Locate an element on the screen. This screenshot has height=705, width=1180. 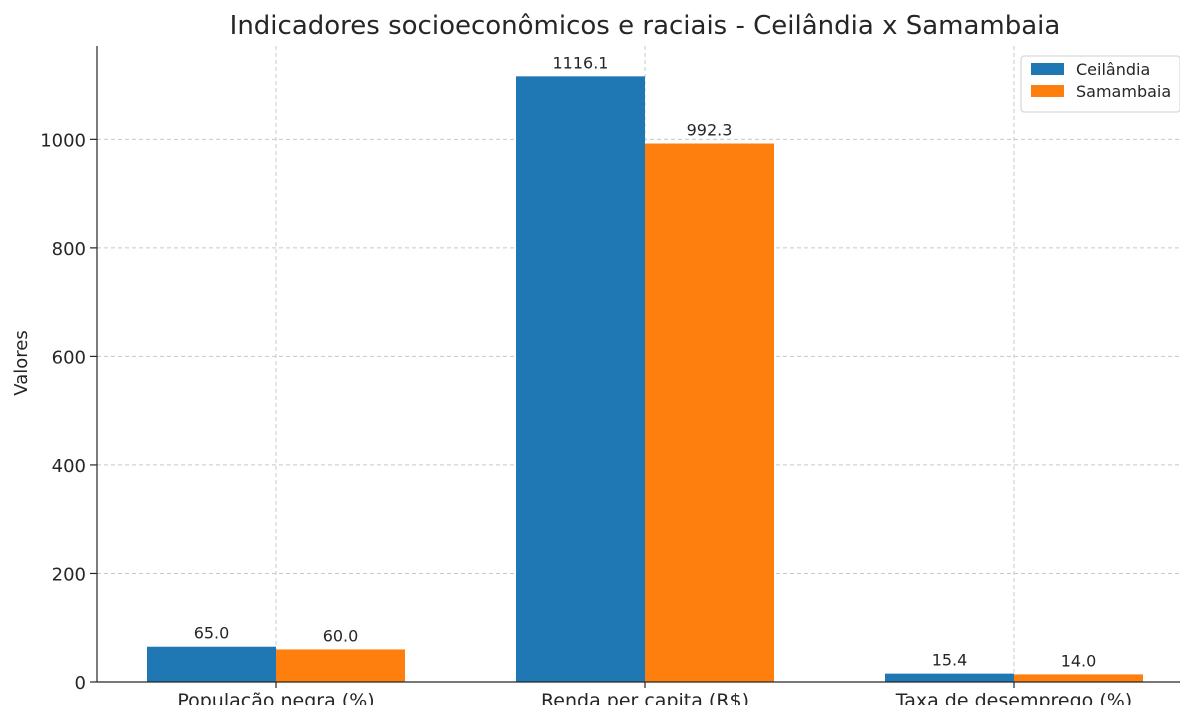
data-label: 60.0 is located at coordinates (341, 635).